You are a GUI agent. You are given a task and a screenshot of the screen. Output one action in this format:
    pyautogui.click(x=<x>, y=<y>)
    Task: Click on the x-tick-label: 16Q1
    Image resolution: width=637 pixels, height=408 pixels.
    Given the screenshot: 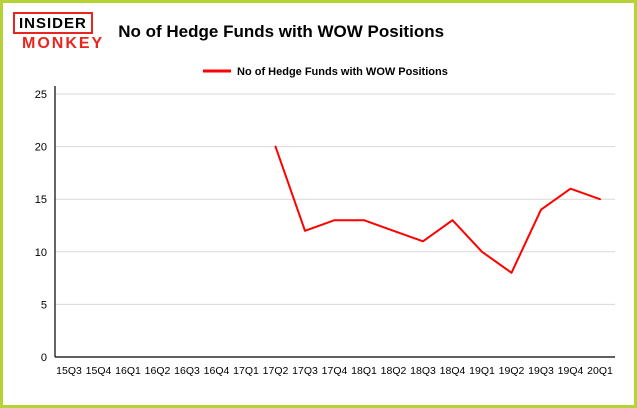 What is the action you would take?
    pyautogui.click(x=128, y=371)
    